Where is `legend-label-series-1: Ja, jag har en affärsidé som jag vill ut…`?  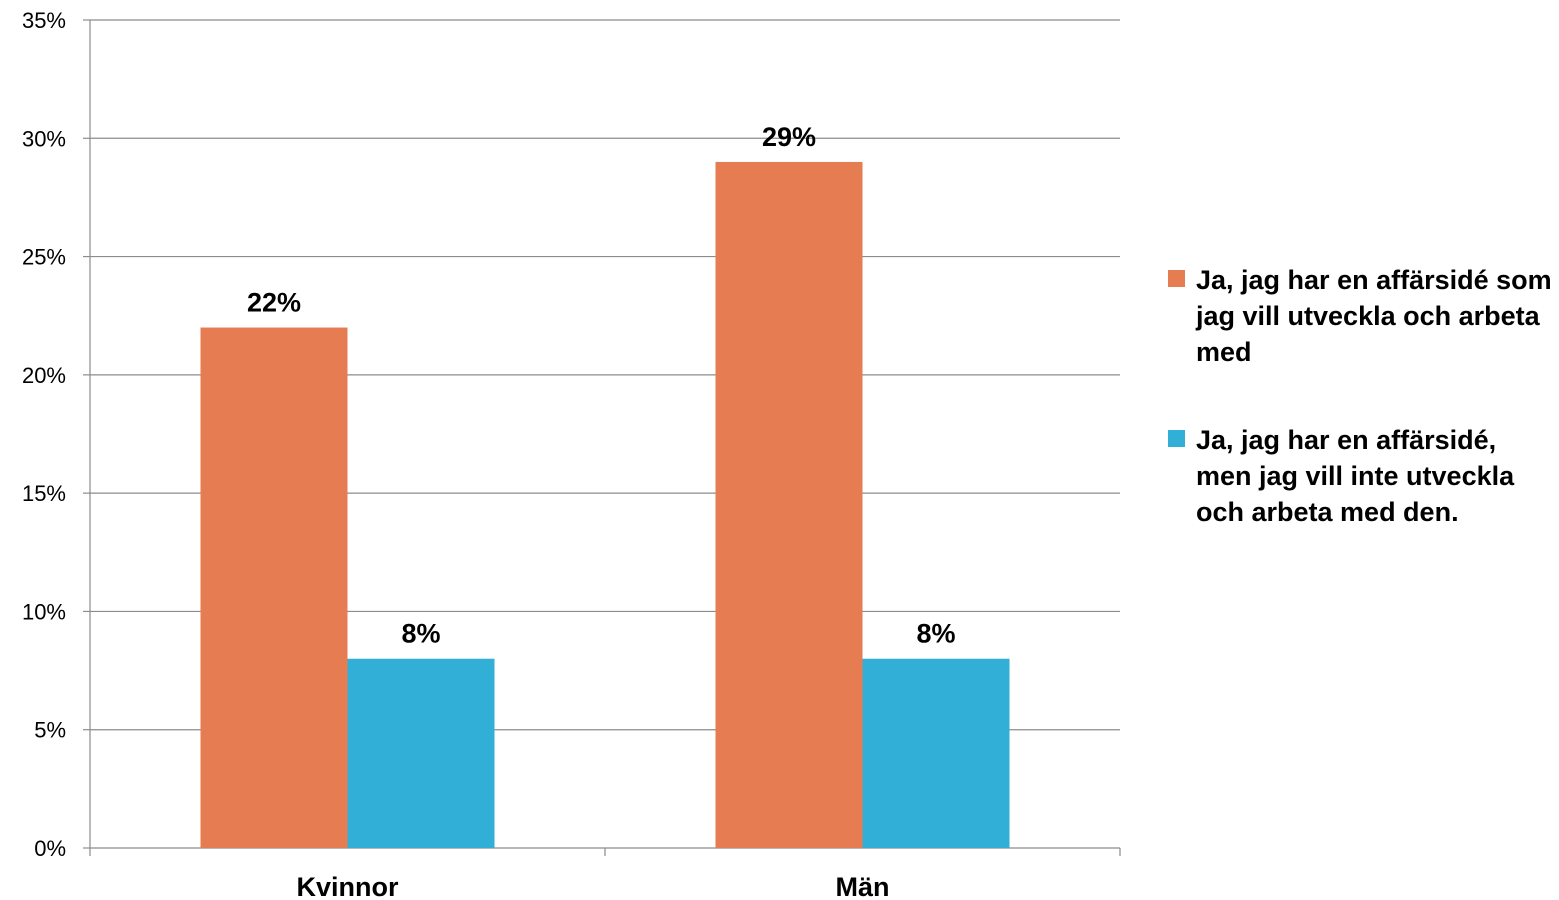
legend-label-series-1: Ja, jag har en affärsidé som jag vill ut… is located at coordinates (1374, 316).